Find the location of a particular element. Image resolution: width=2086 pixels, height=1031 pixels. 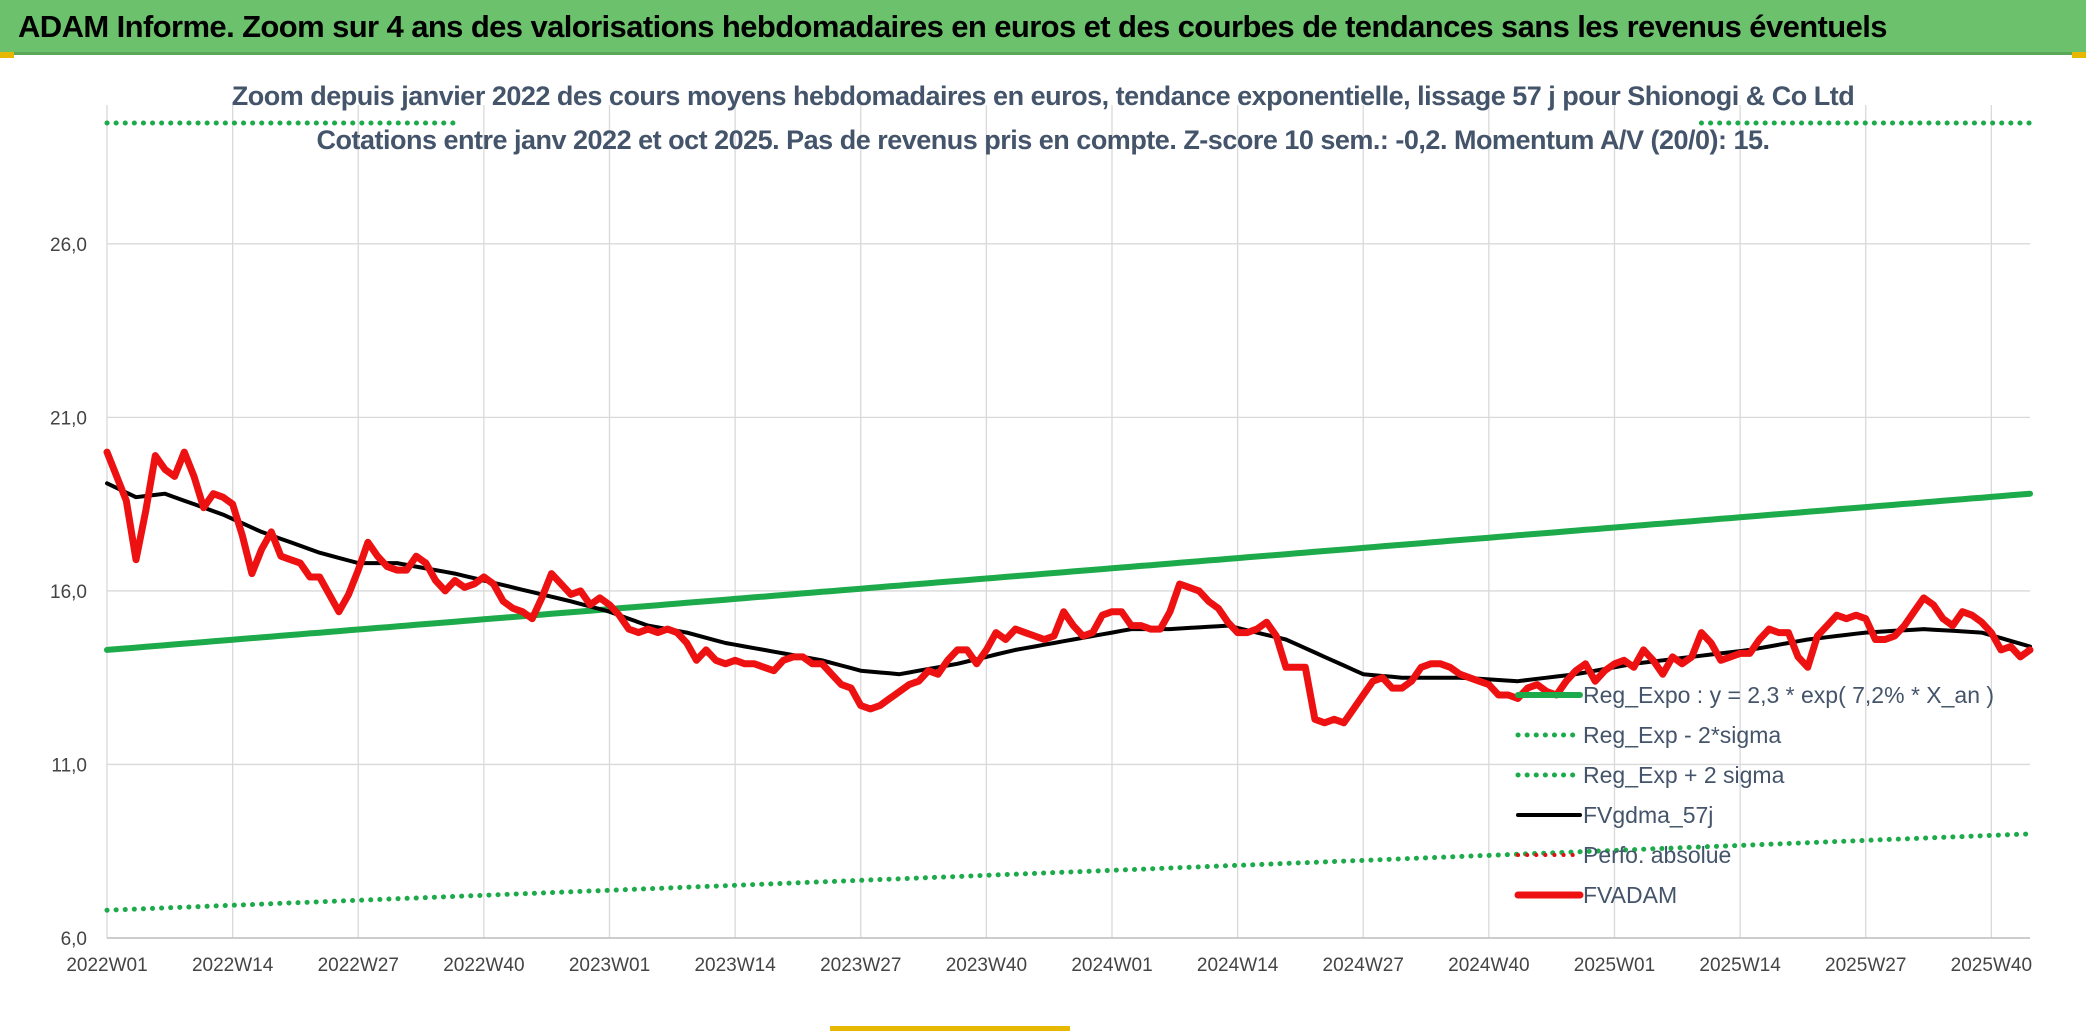

legend-label: FVADAM is located at coordinates (1630, 895).